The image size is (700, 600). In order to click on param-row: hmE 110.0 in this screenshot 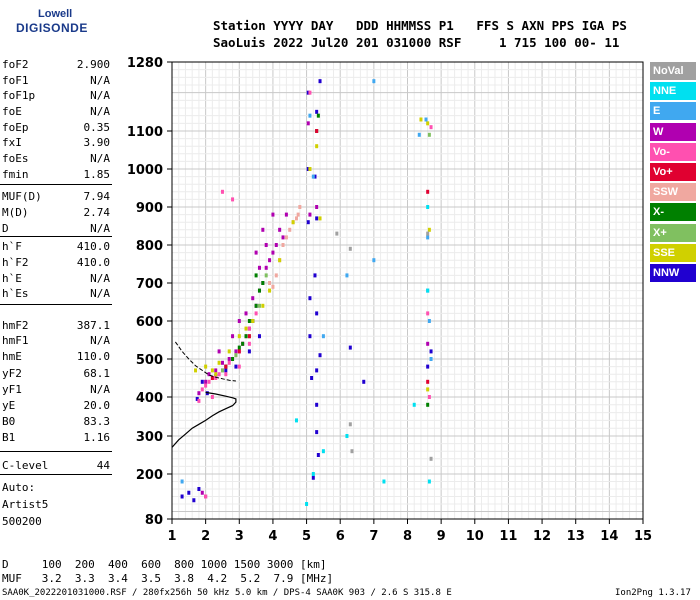, I will do `click(56, 357)`.